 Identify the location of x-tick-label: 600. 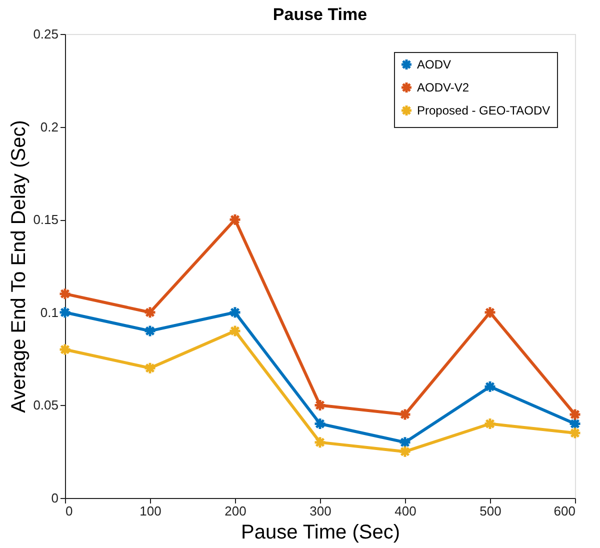
(565, 511).